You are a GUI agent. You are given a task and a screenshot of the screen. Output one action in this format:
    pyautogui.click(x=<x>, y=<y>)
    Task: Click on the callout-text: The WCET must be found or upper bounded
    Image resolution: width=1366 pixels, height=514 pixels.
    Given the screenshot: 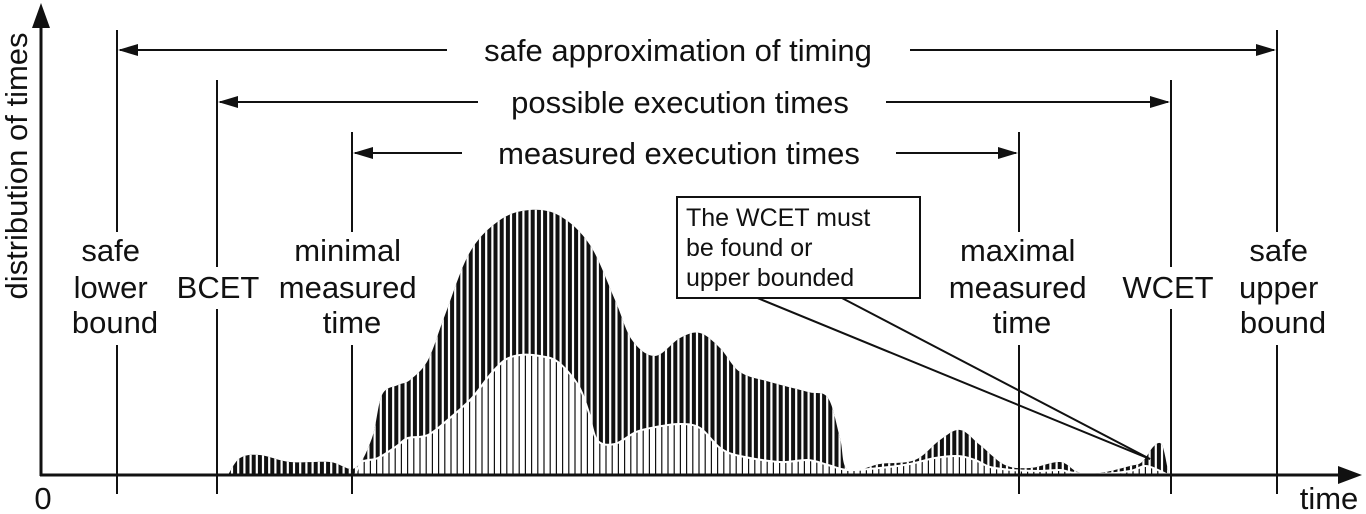 What is the action you would take?
    pyautogui.click(x=781, y=248)
    